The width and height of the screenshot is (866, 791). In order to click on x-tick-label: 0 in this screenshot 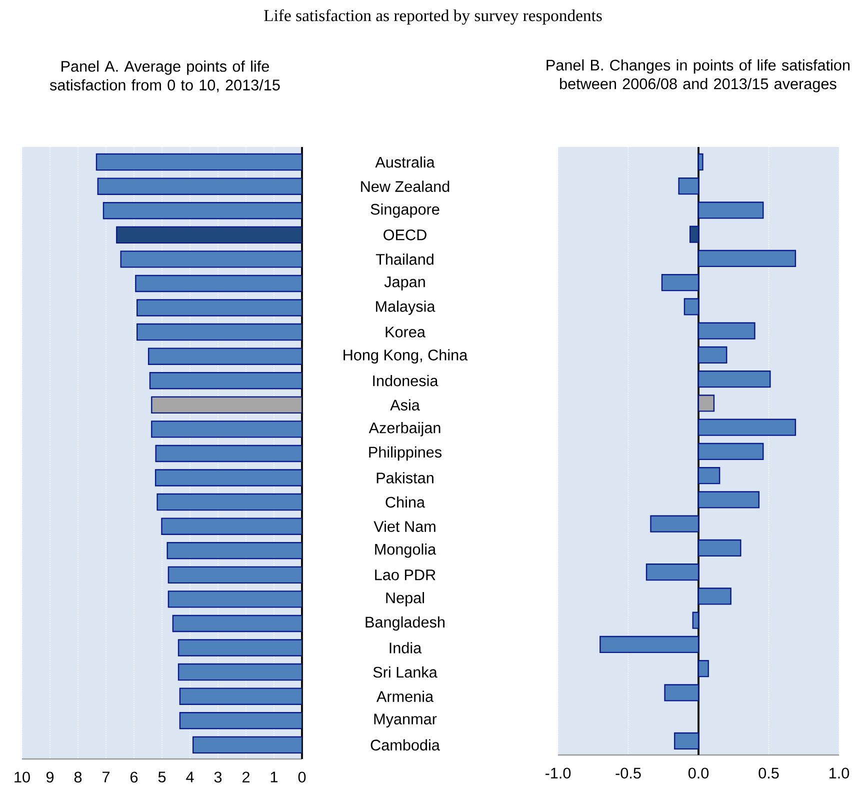, I will do `click(302, 777)`.